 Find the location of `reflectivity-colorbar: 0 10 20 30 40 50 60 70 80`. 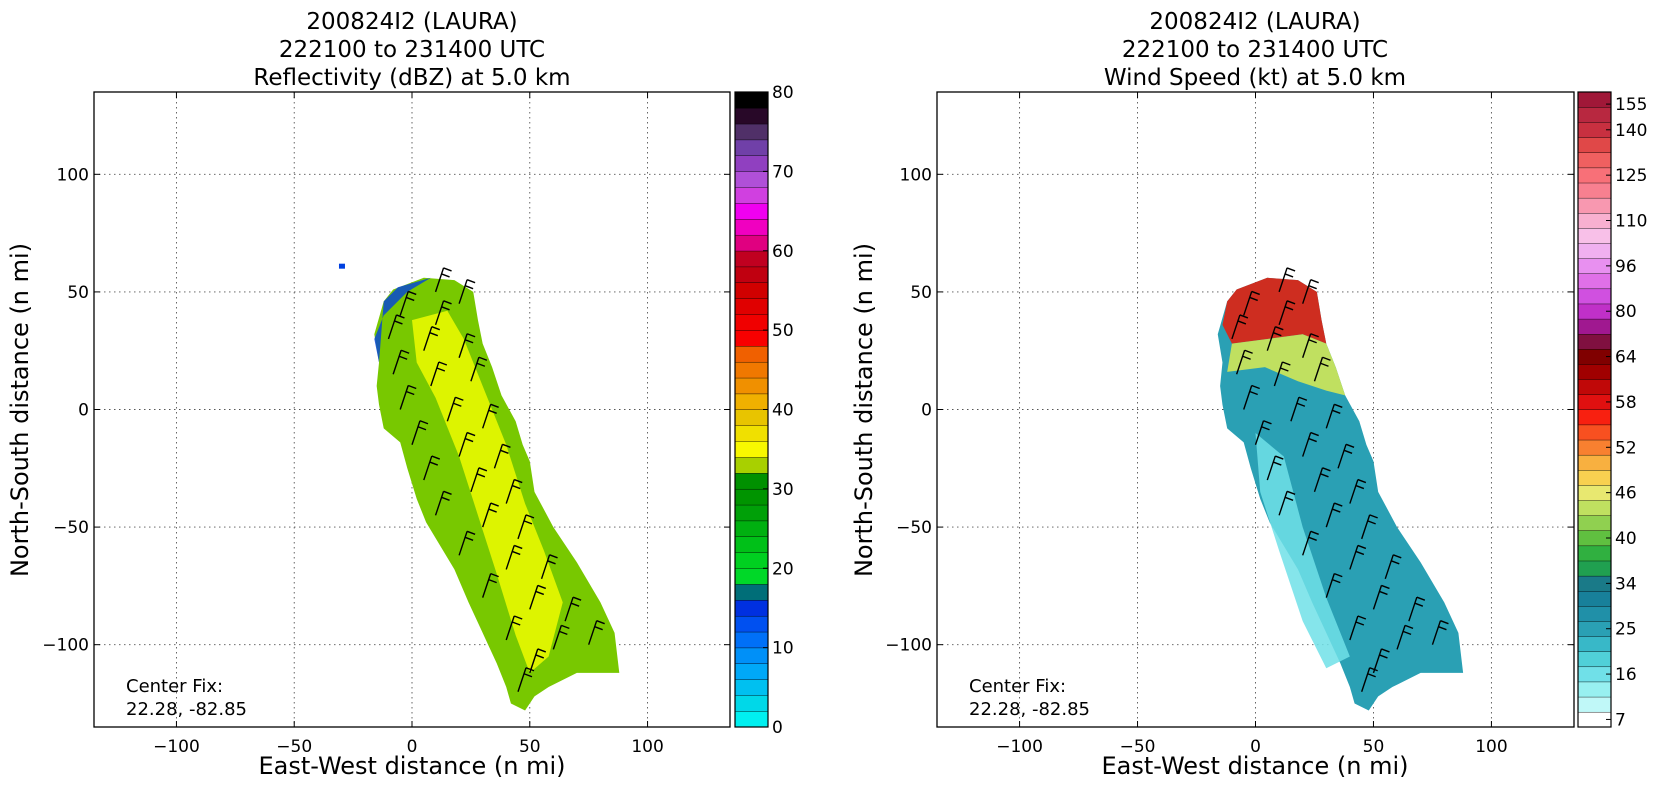

reflectivity-colorbar: 0 10 20 30 40 50 60 70 80 is located at coordinates (764, 410).